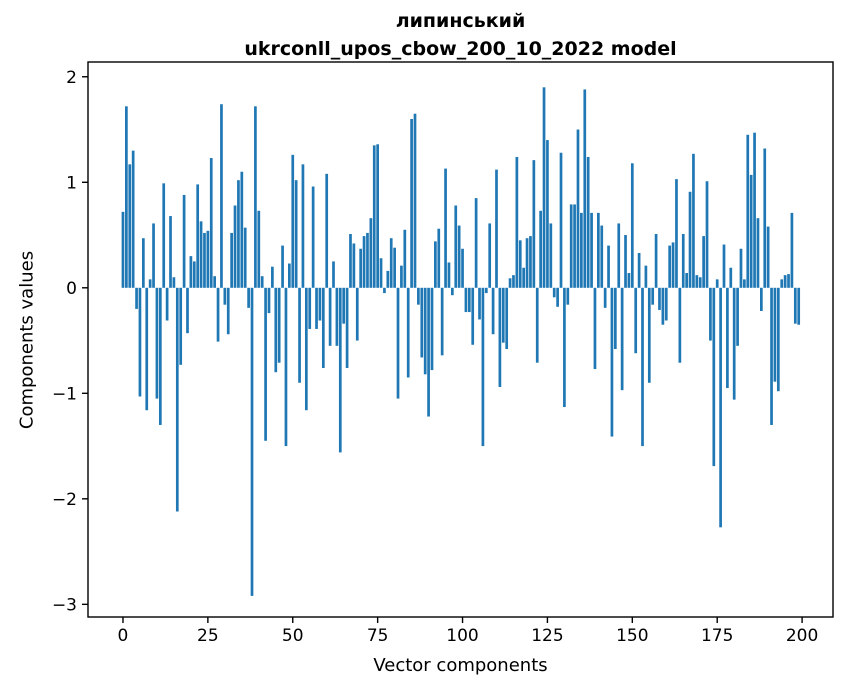  I want to click on chart-title-model: ukrconll_upos_cbow_200_10_2022 model, so click(460, 48).